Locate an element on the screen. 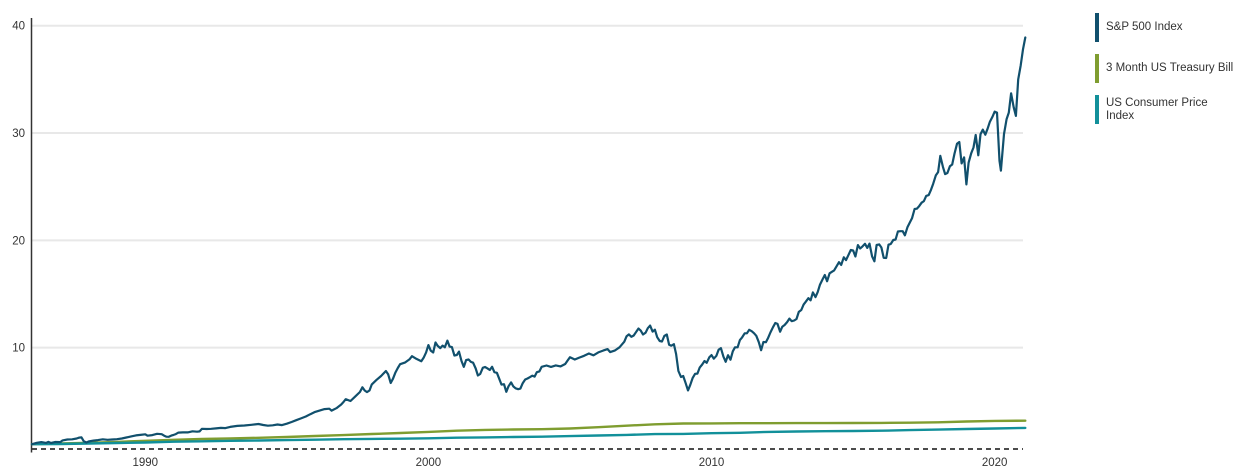 The image size is (1236, 474). cpi-color-swatch is located at coordinates (1097, 109).